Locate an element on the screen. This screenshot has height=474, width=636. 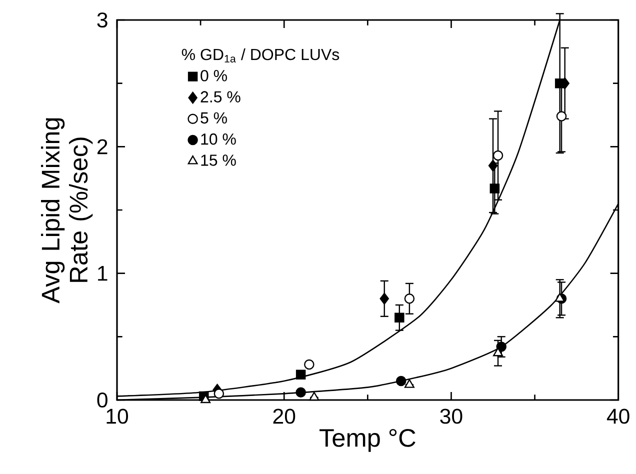
x-tick-label: 20 is located at coordinates (284, 416).